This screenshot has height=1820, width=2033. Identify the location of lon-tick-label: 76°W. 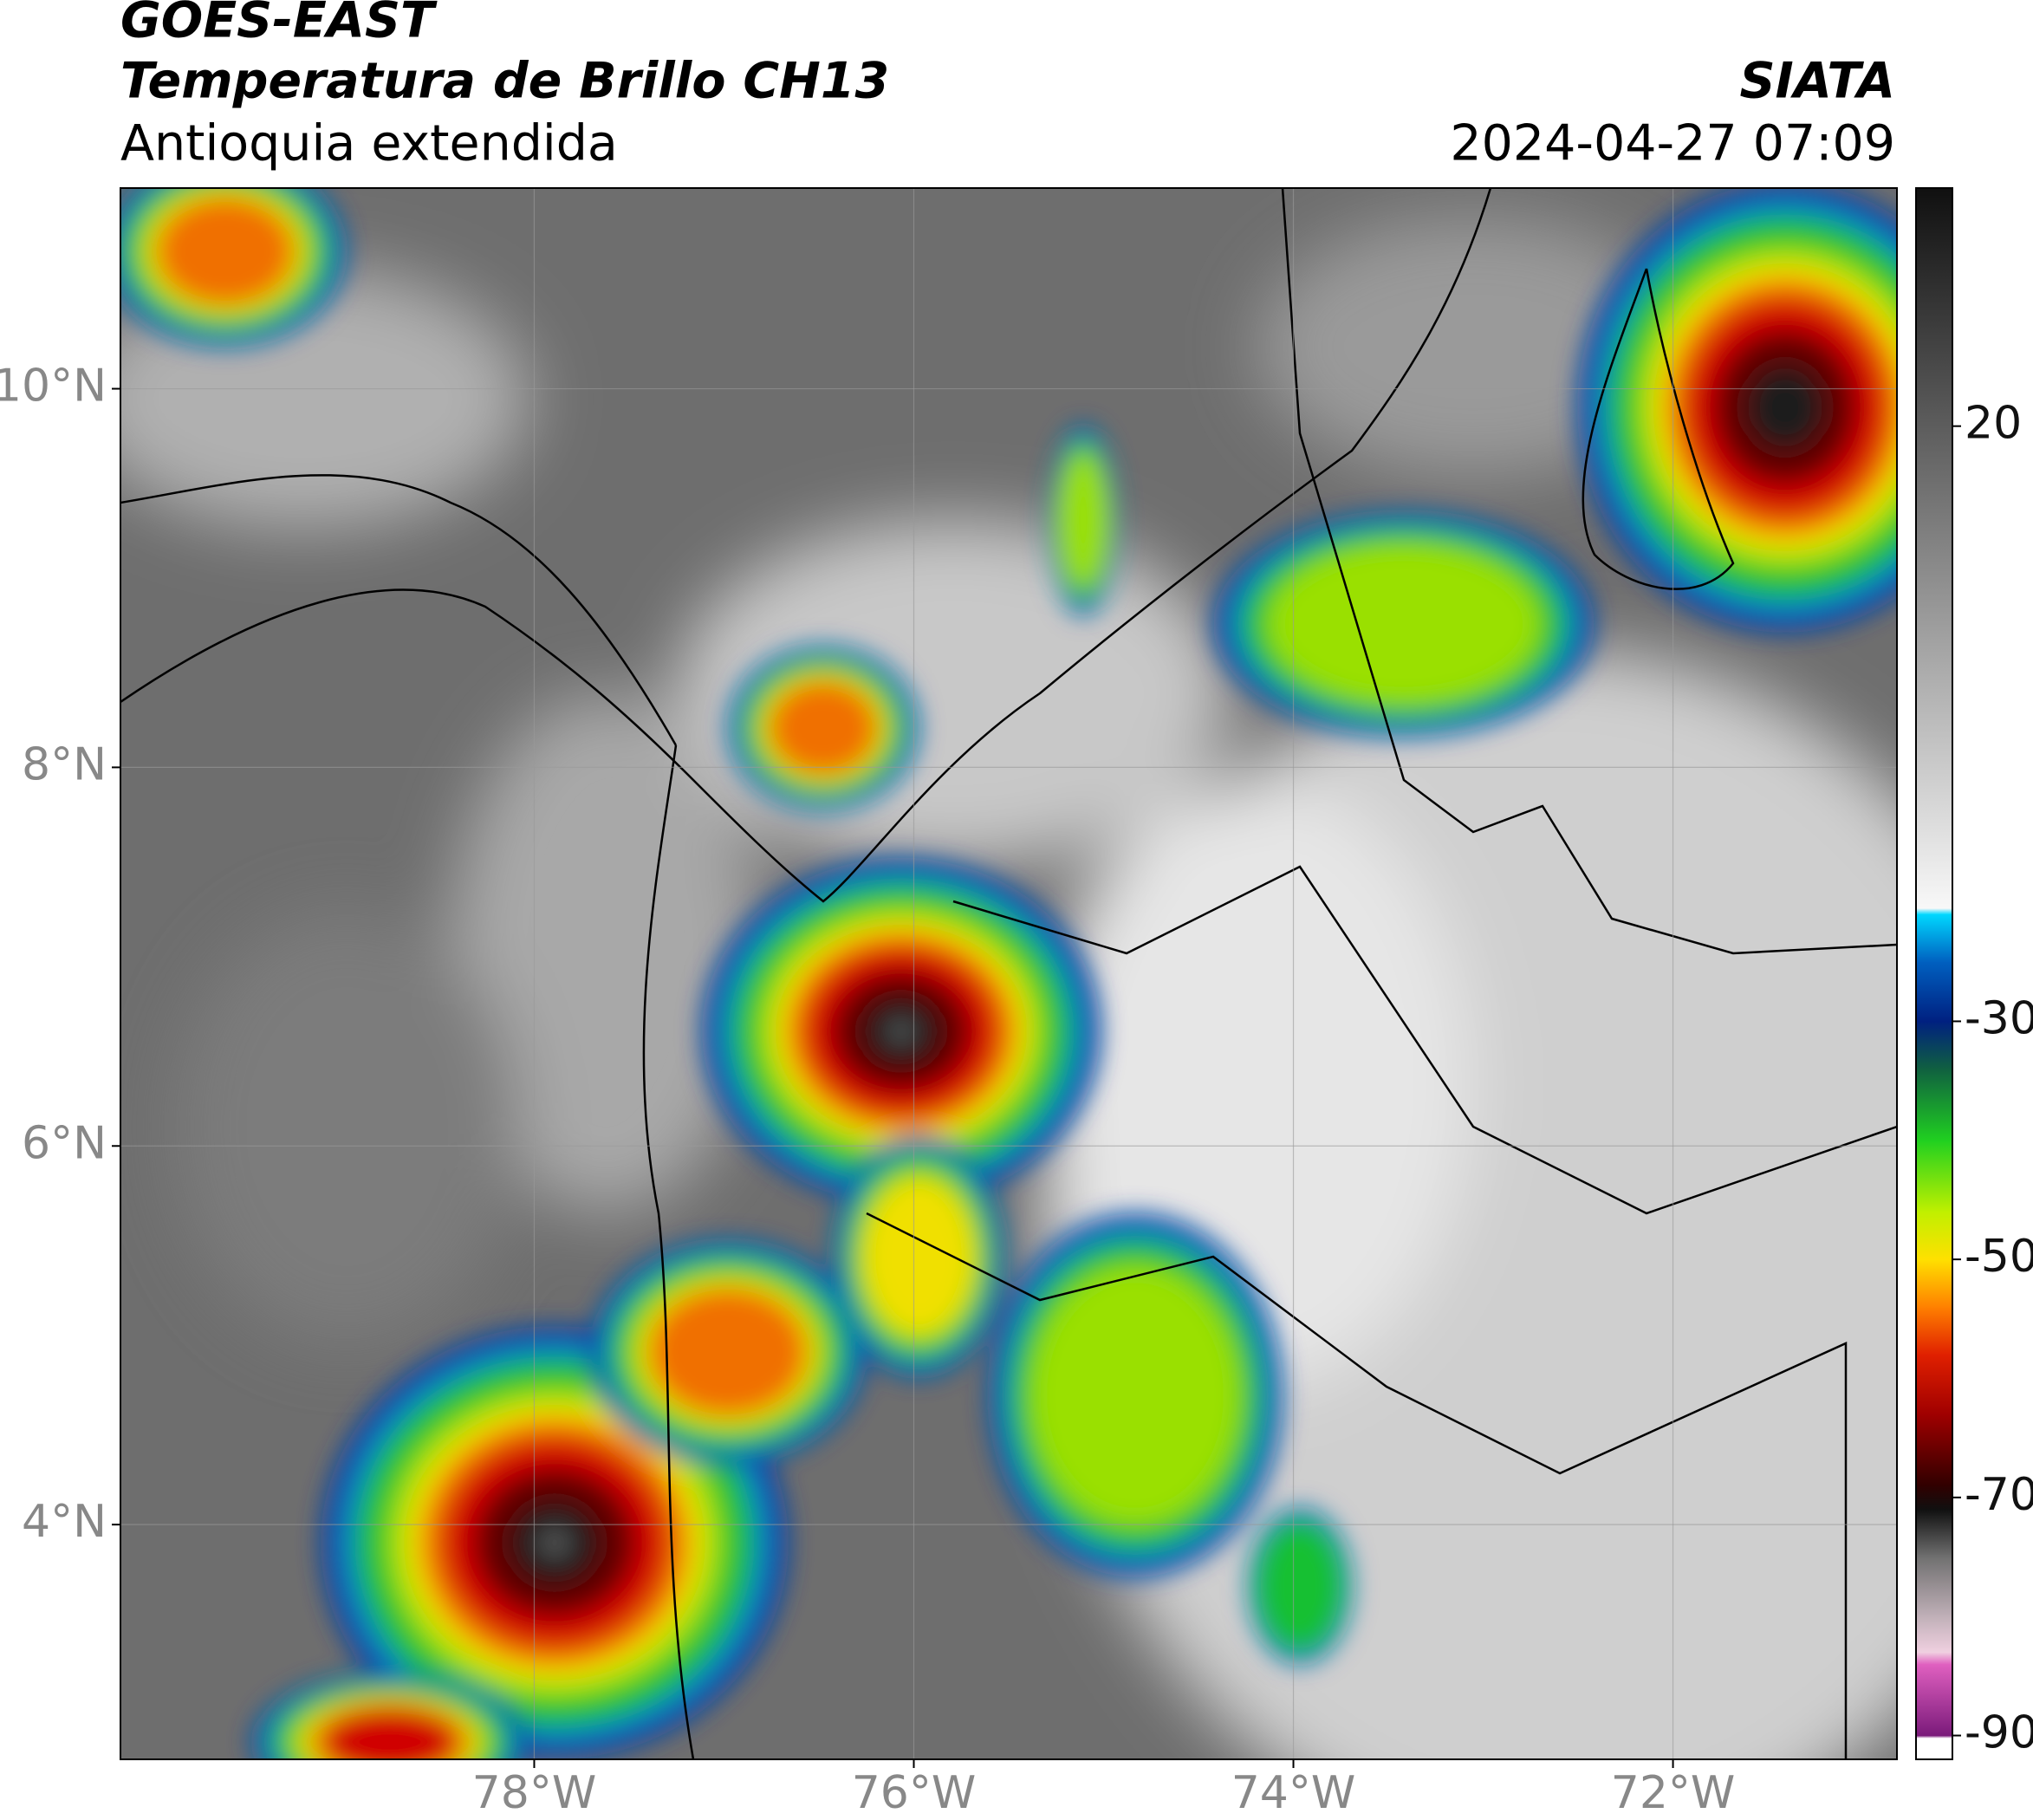
(914, 1793).